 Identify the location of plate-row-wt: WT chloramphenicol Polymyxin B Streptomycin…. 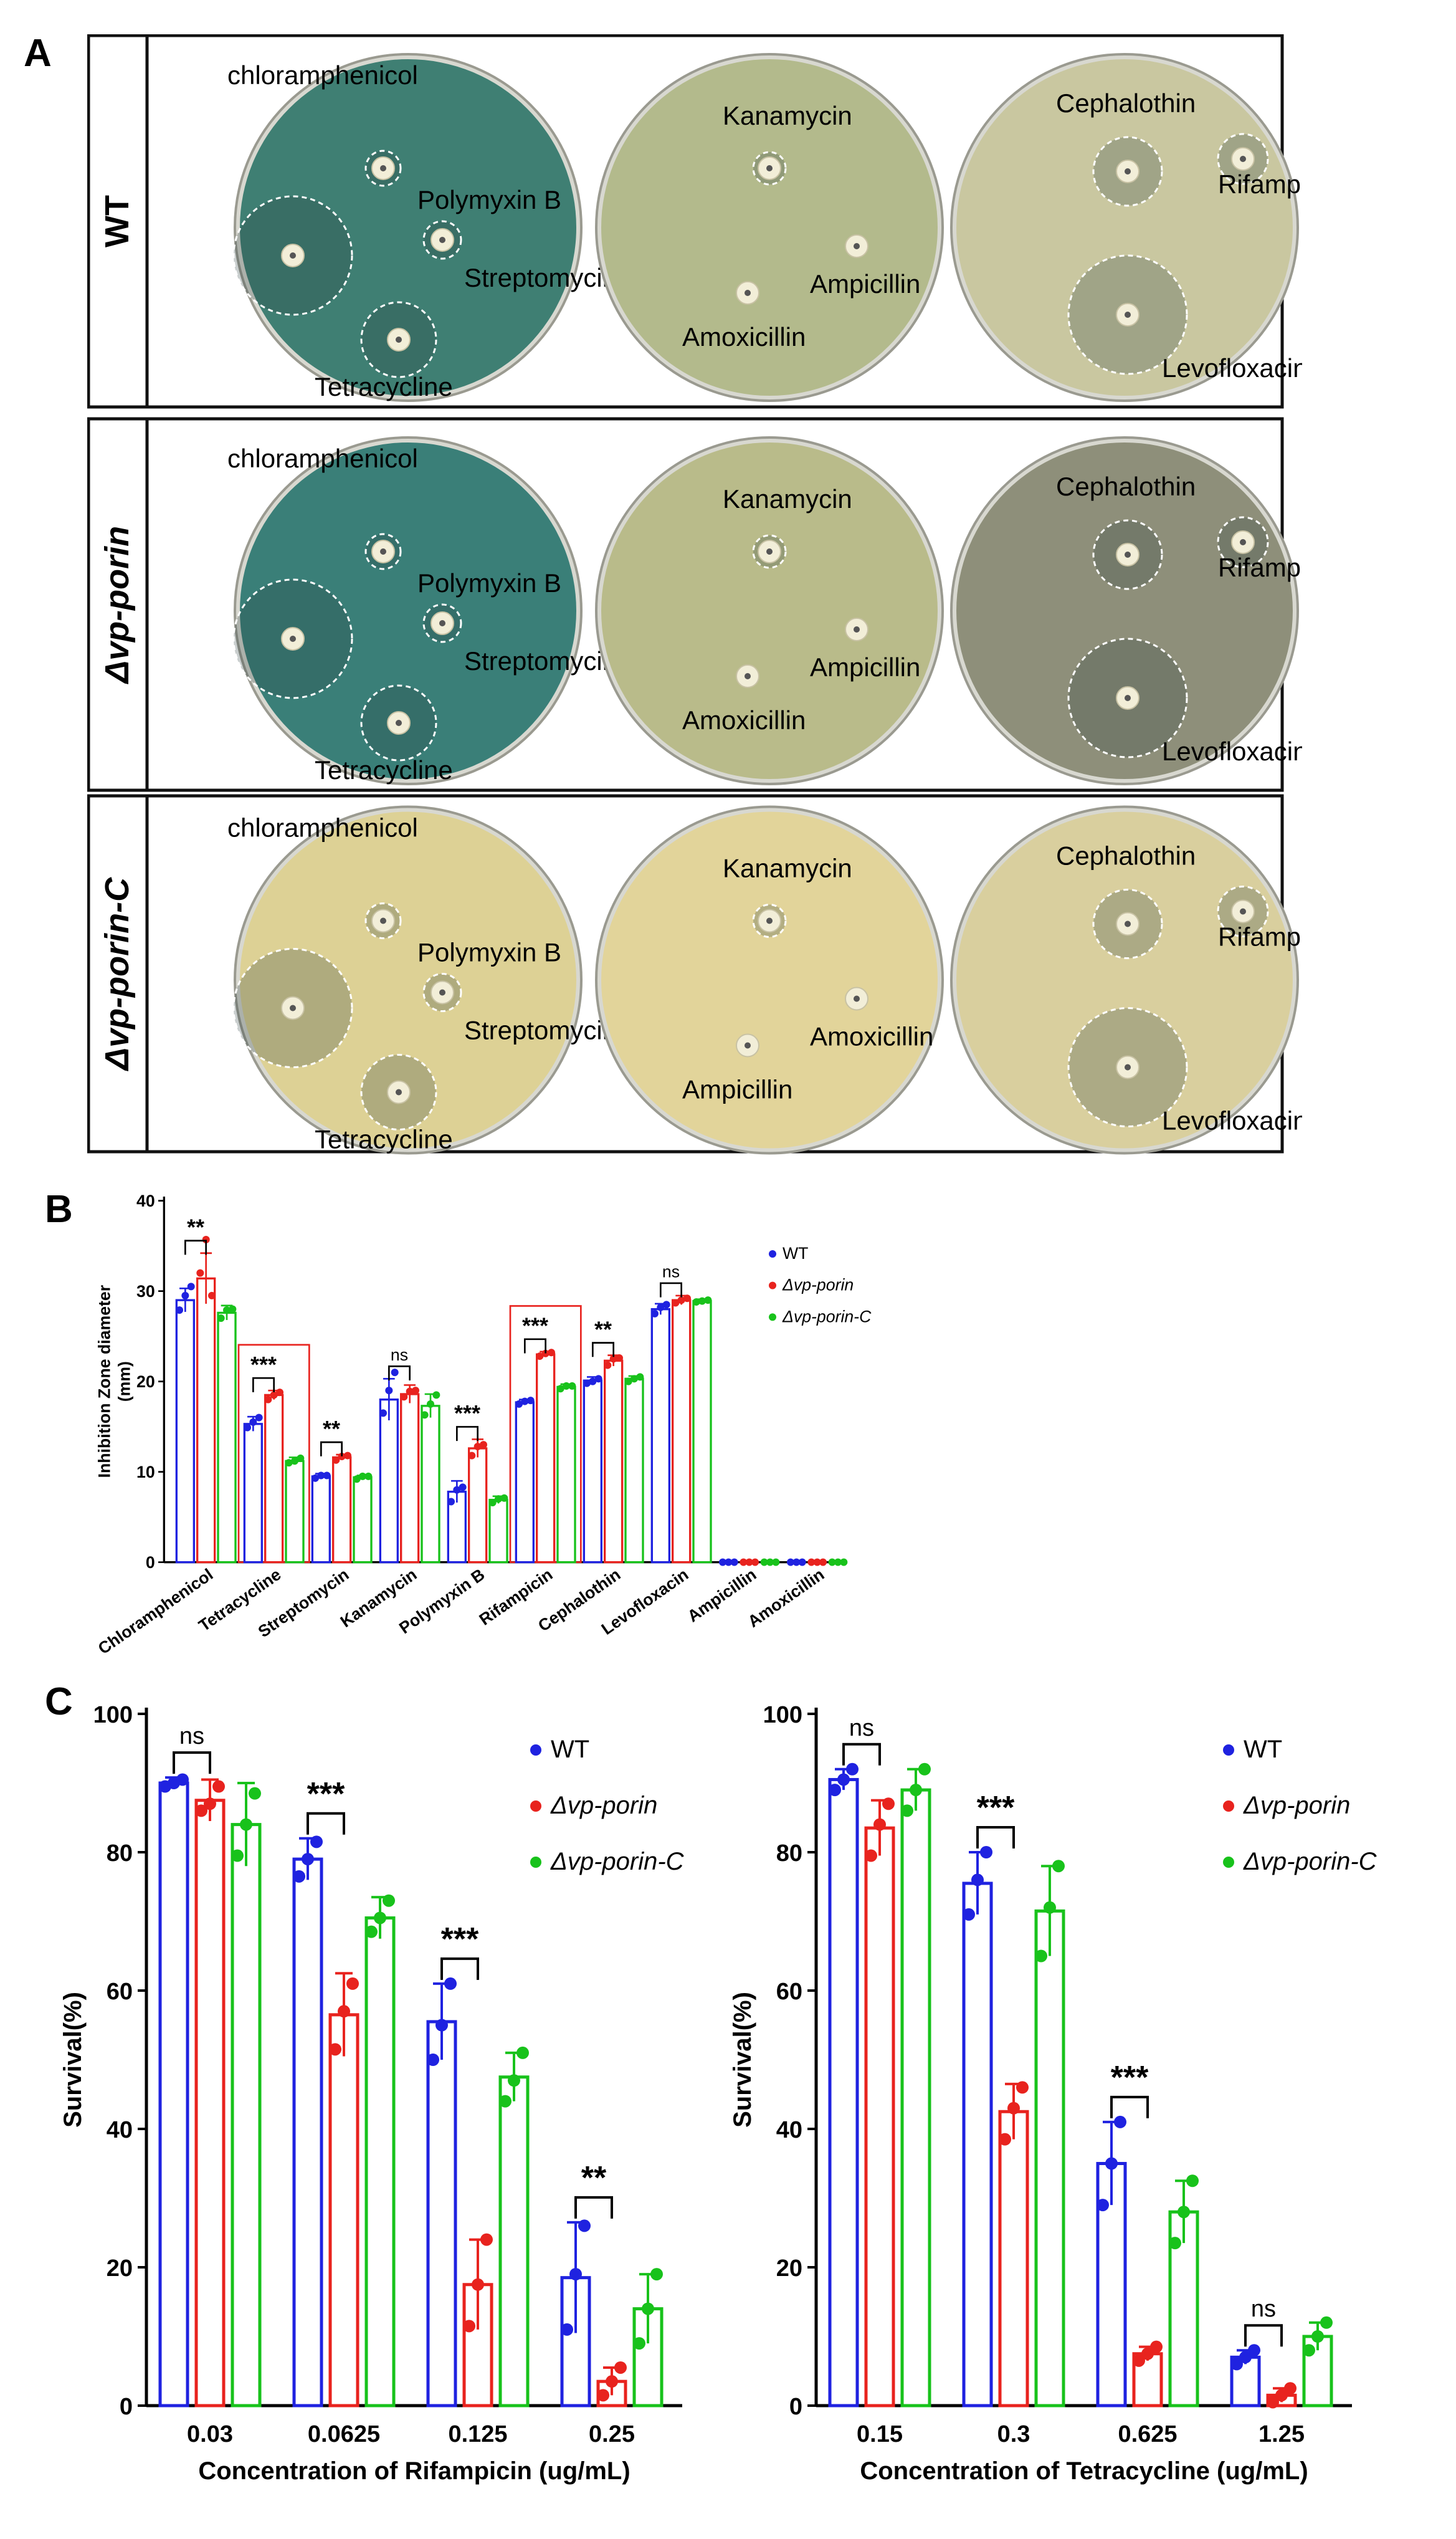
(694, 221).